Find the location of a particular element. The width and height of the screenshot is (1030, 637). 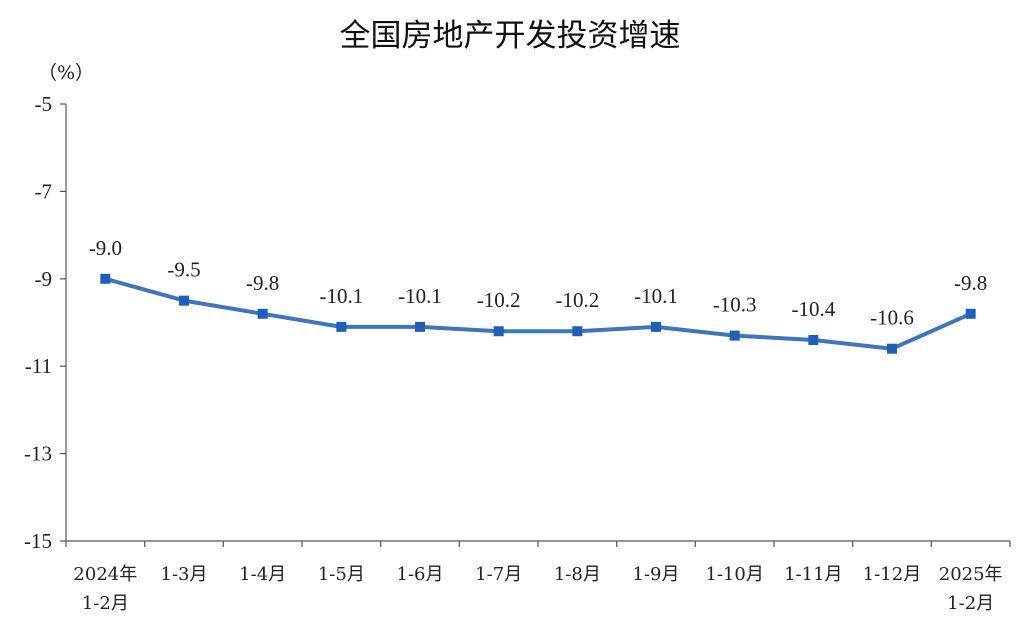

chart-title: 全国房地产开发投资增速 is located at coordinates (510, 36).